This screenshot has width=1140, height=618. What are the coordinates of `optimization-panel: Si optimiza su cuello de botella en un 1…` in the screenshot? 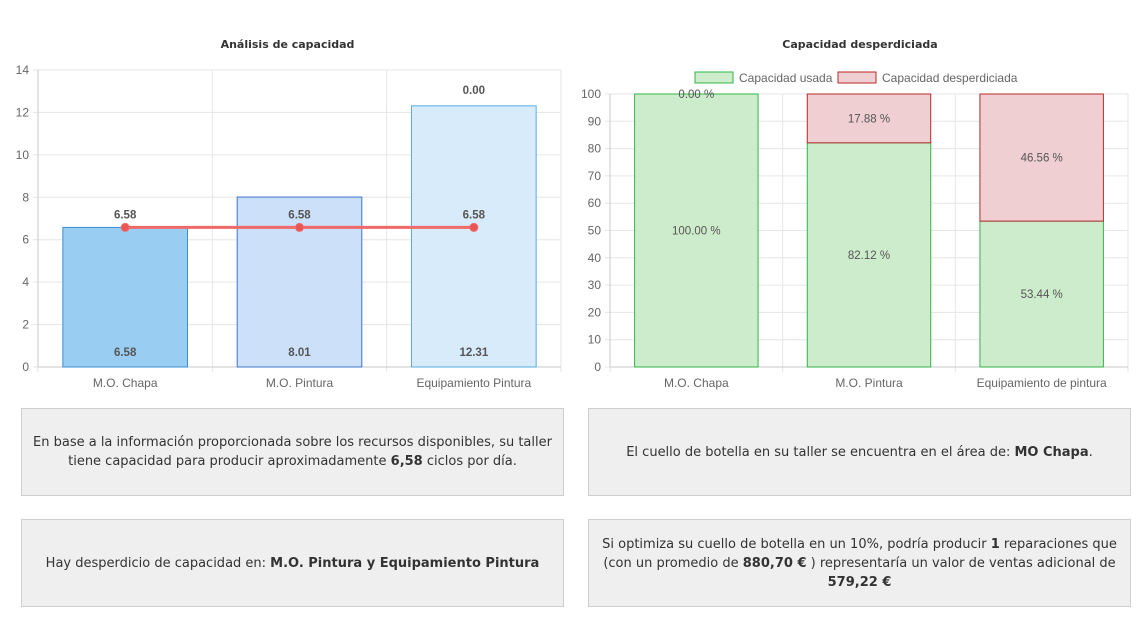 It's located at (859, 563).